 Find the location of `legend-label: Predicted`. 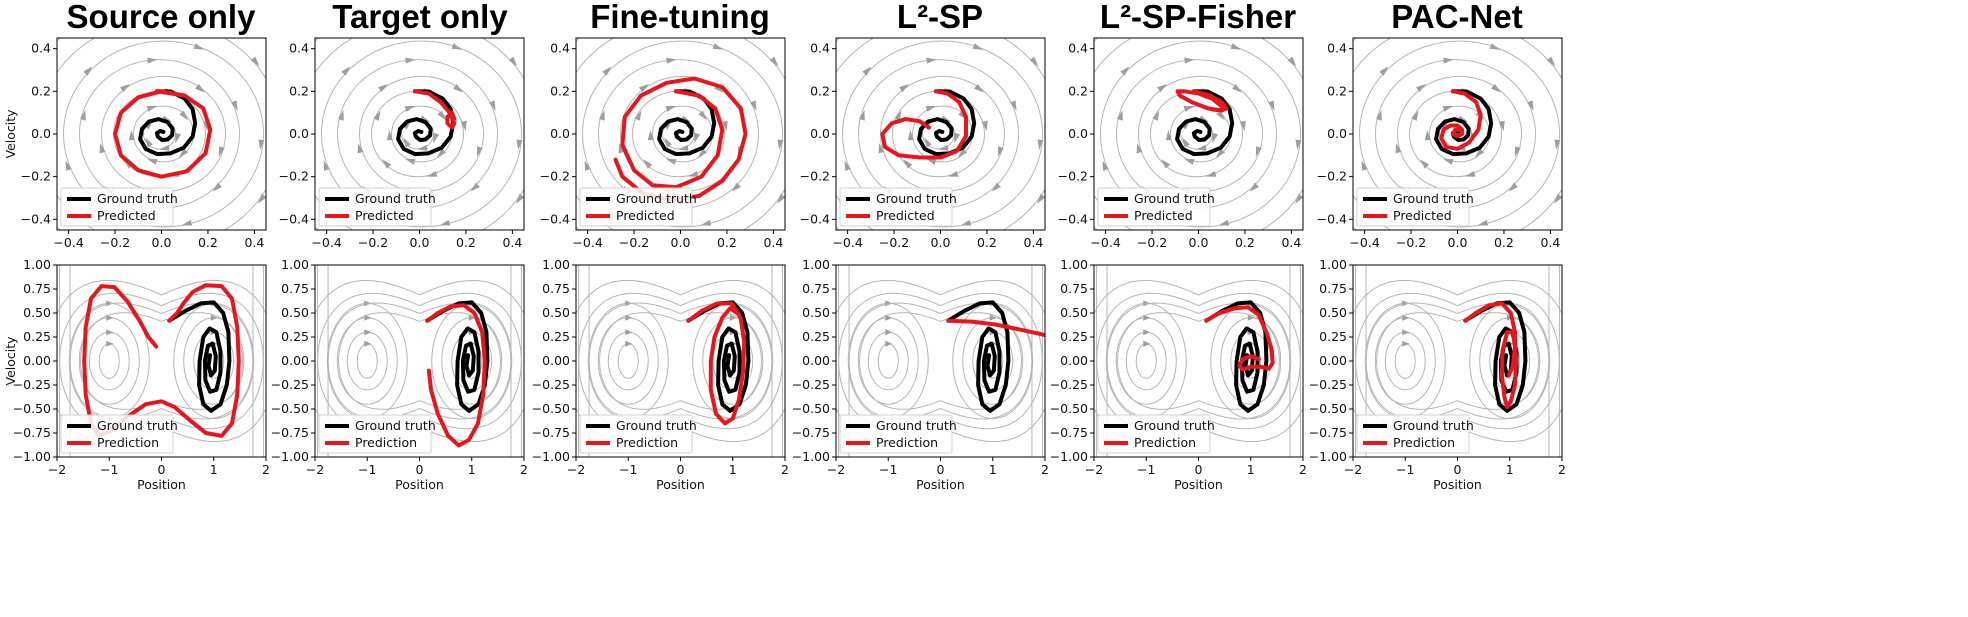

legend-label: Predicted is located at coordinates (905, 215).